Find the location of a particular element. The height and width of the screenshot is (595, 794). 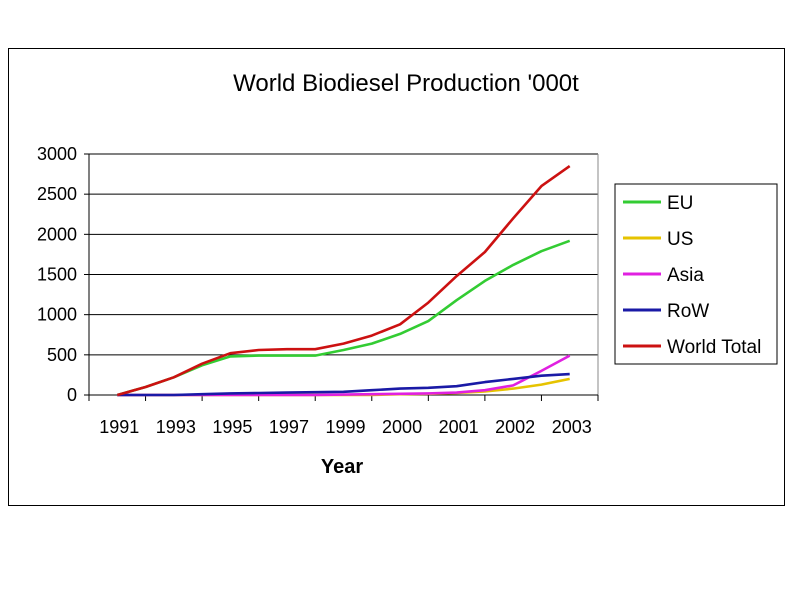

y-tick-label-3000: 3000 is located at coordinates (57, 154).